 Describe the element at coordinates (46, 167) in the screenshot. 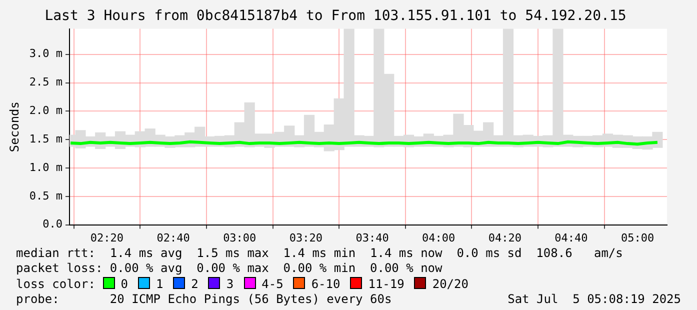

I see `y-tick-label: 1.0 m` at that location.